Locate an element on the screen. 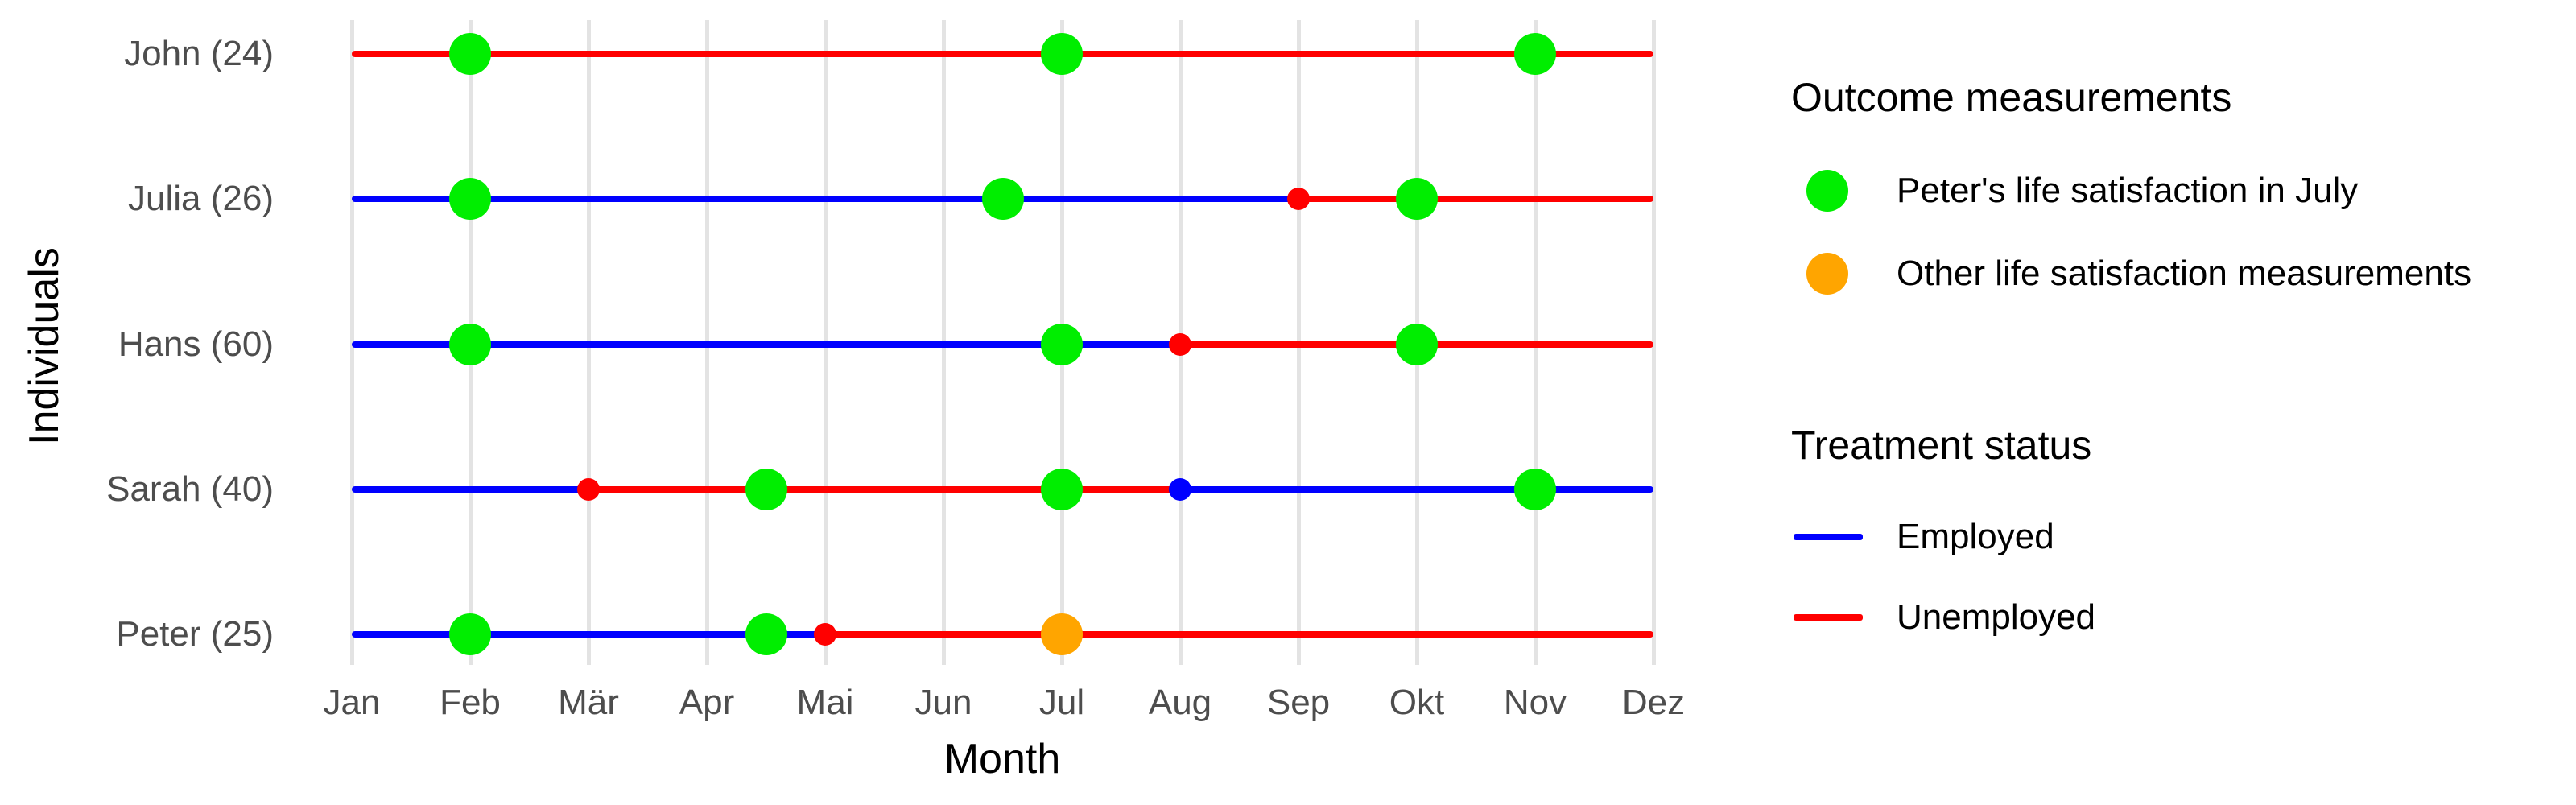 Image resolution: width=2576 pixels, height=805 pixels. x-tick-Nov: Nov is located at coordinates (1535, 702).